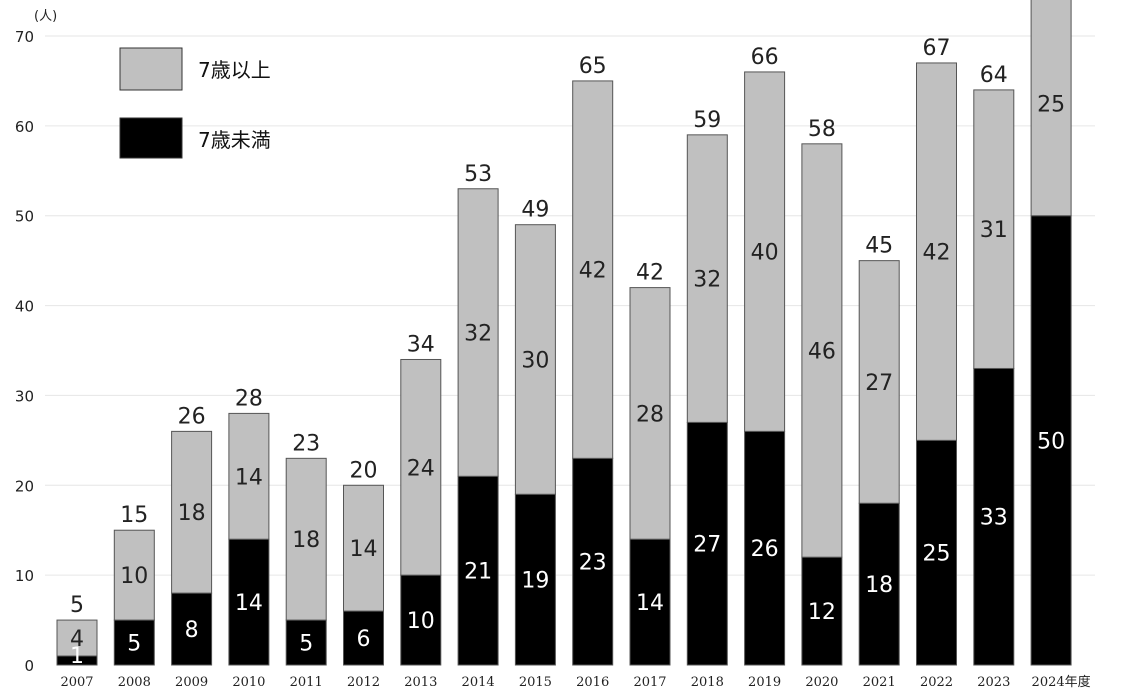 This screenshot has height=693, width=1128. What do you see at coordinates (821, 682) in the screenshot?
I see `x-tick-label: 2020` at bounding box center [821, 682].